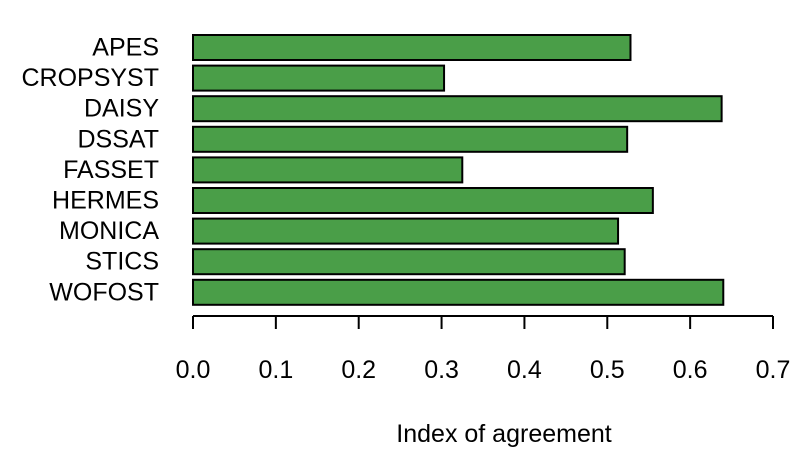 The width and height of the screenshot is (805, 463). What do you see at coordinates (412, 47) in the screenshot?
I see `bar-apes` at bounding box center [412, 47].